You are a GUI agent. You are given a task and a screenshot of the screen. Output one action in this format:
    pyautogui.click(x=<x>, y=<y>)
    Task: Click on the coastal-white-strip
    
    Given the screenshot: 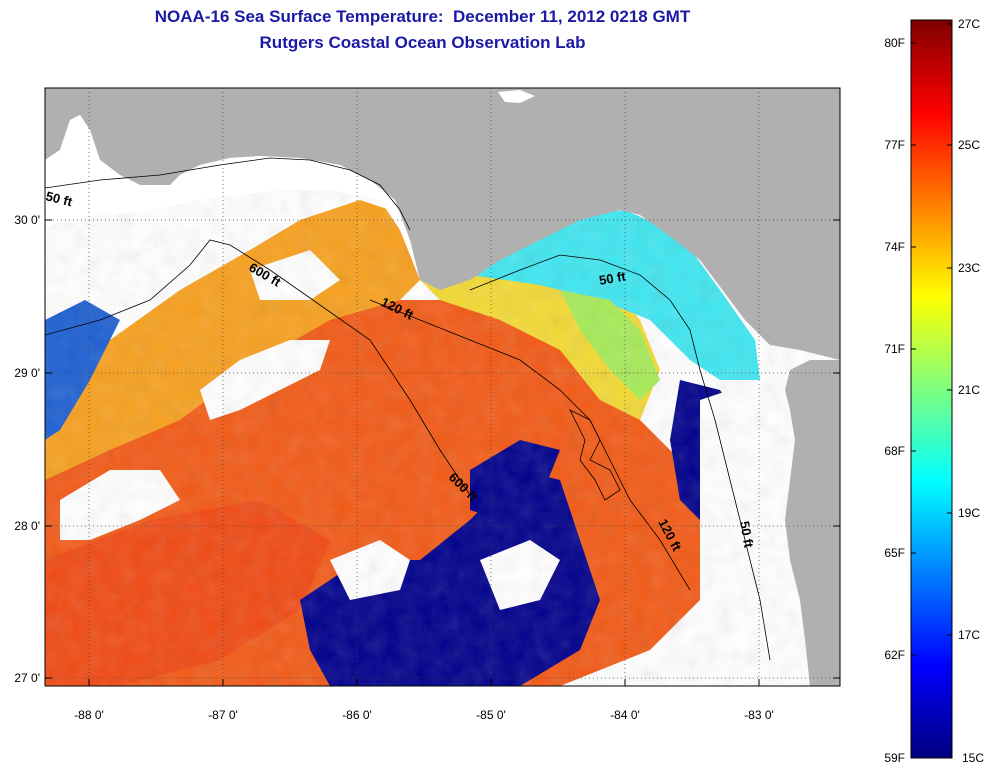 What is the action you would take?
    pyautogui.click(x=232, y=197)
    